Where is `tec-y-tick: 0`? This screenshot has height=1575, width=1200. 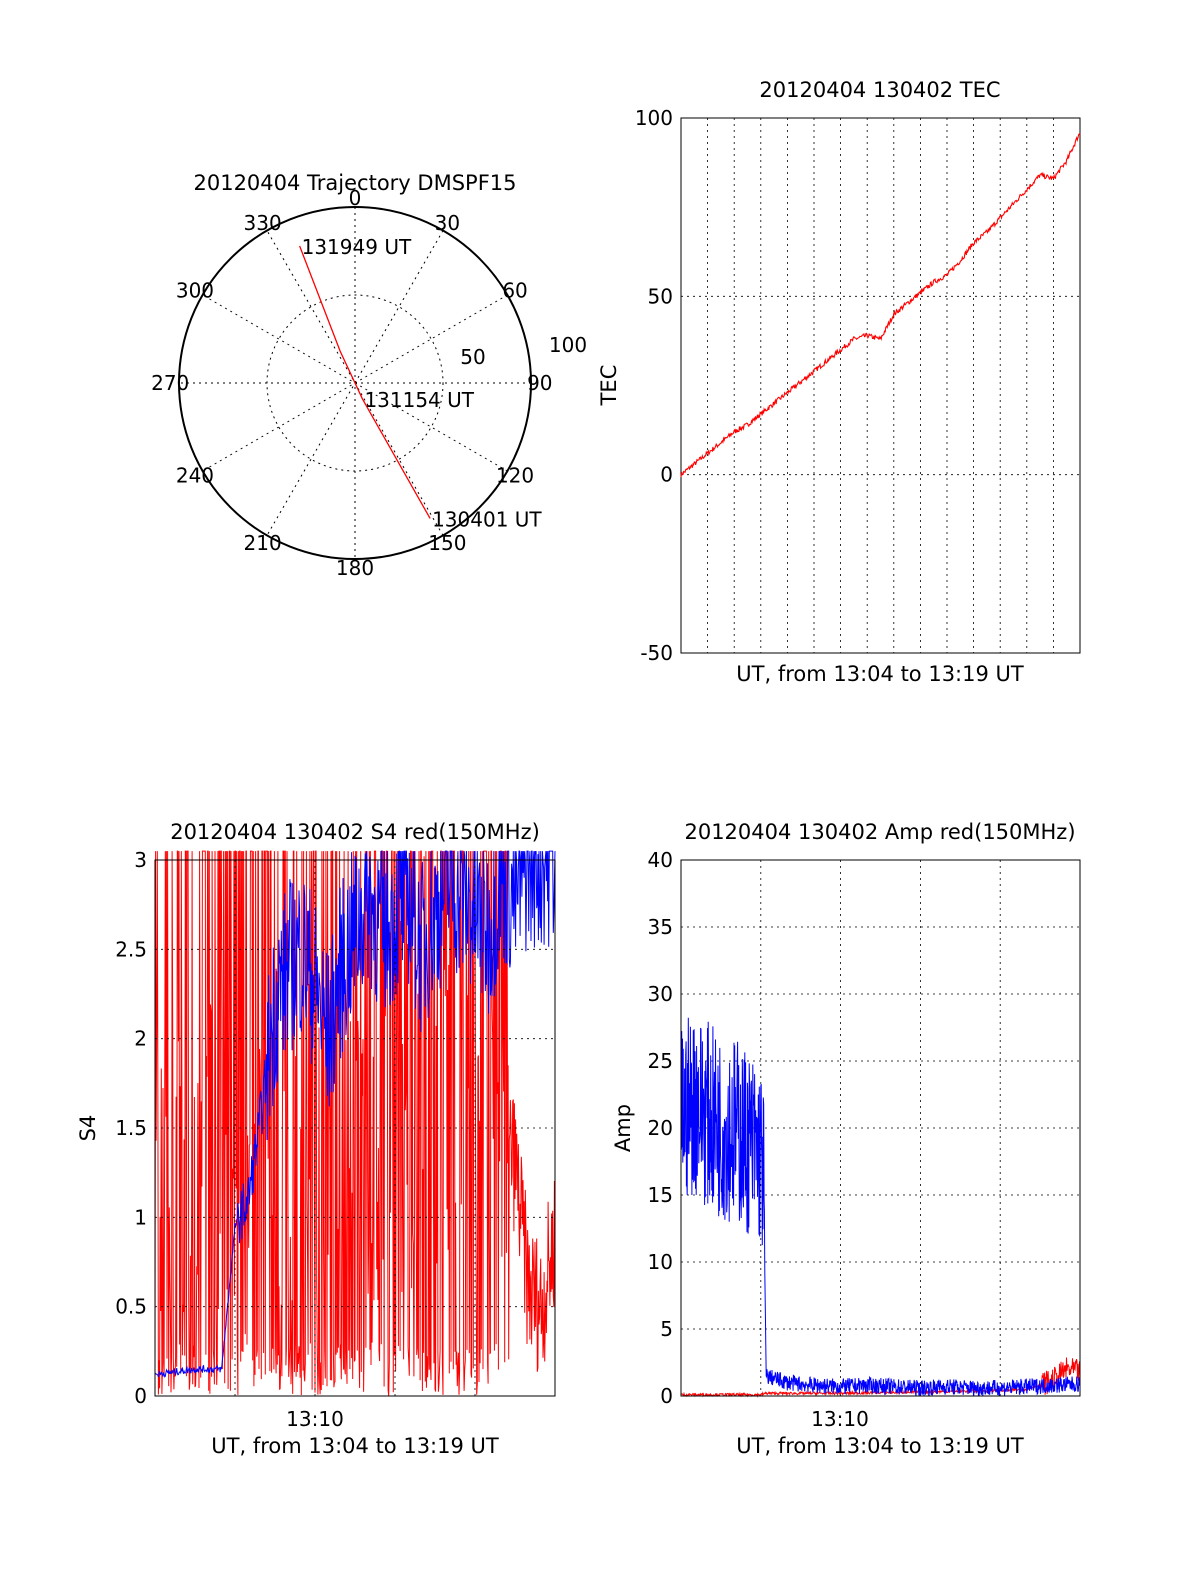
tec-y-tick: 0 is located at coordinates (666, 475).